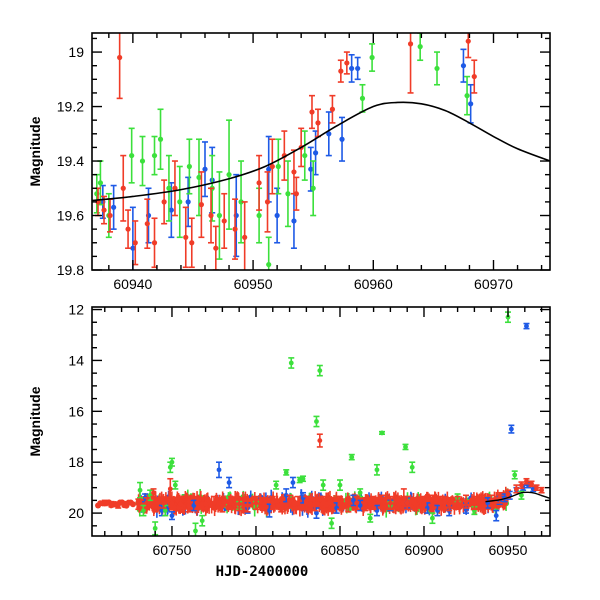 The image size is (600, 600). What do you see at coordinates (132, 284) in the screenshot?
I see `x-tick-label: 60940` at bounding box center [132, 284].